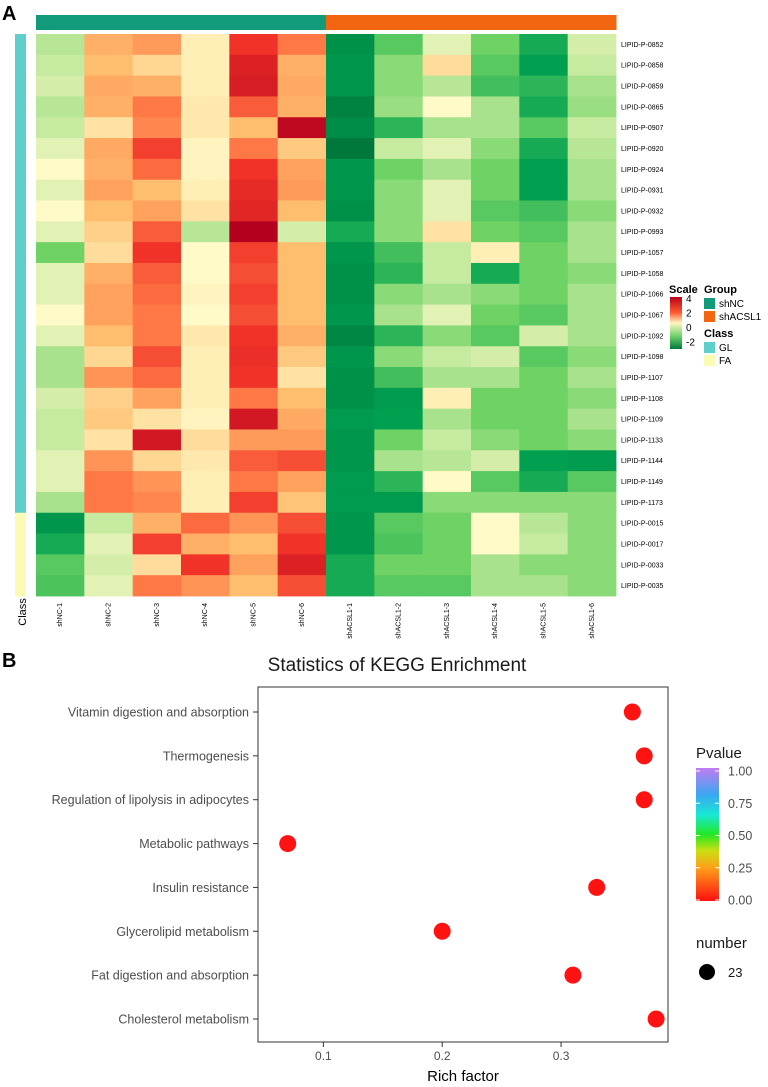 The height and width of the screenshot is (1087, 768). What do you see at coordinates (9, 14) in the screenshot?
I see `panel-a-label: A` at bounding box center [9, 14].